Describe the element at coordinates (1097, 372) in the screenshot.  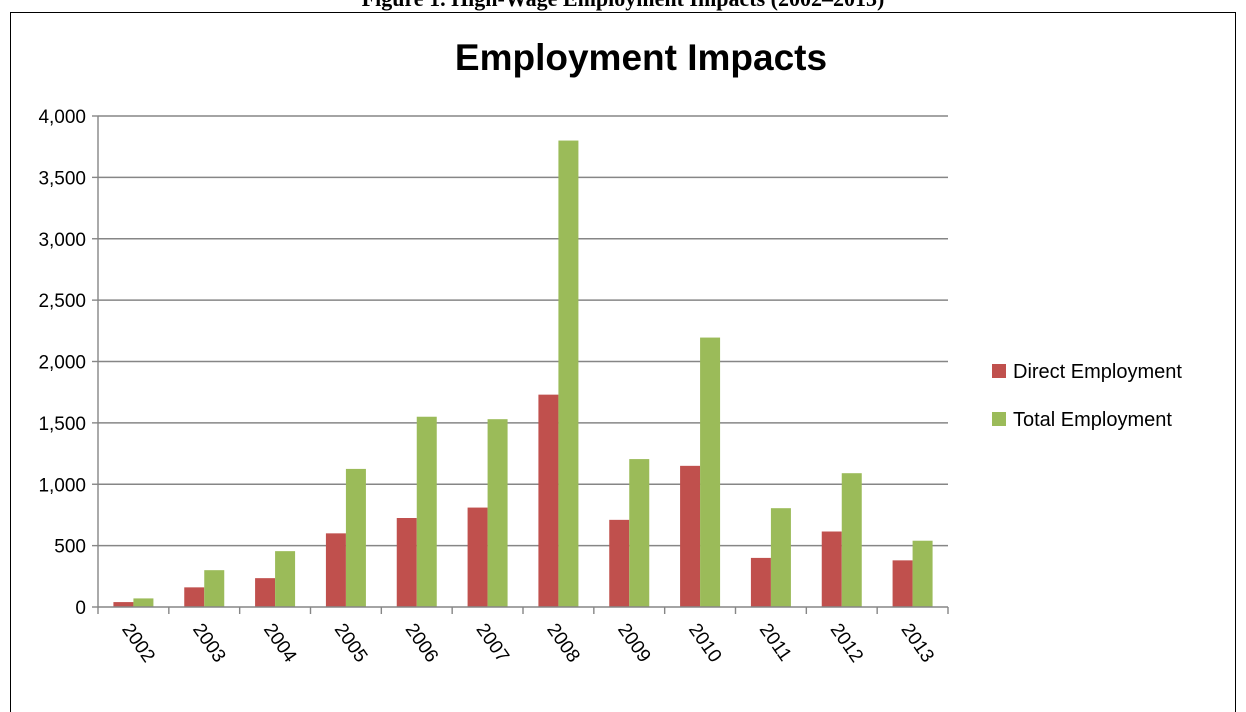
I see `legend-label: Direct Employment` at that location.